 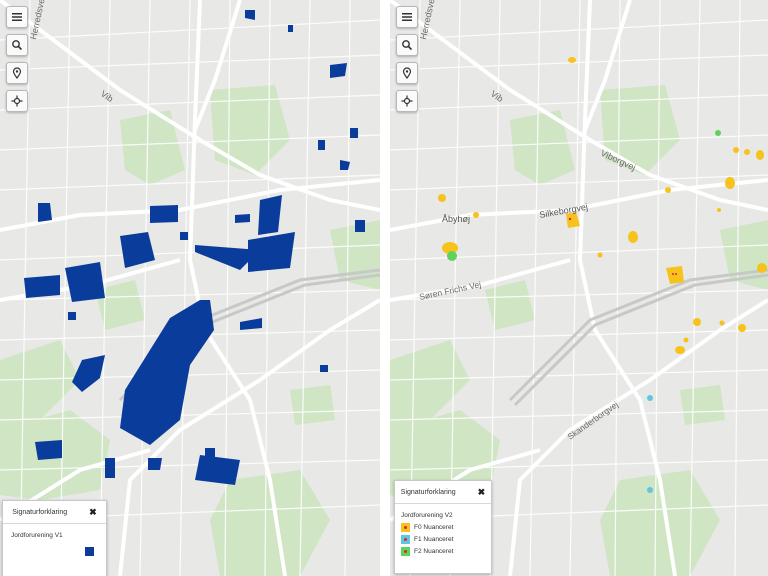 I want to click on contamination-markers, so click(x=622, y=246).